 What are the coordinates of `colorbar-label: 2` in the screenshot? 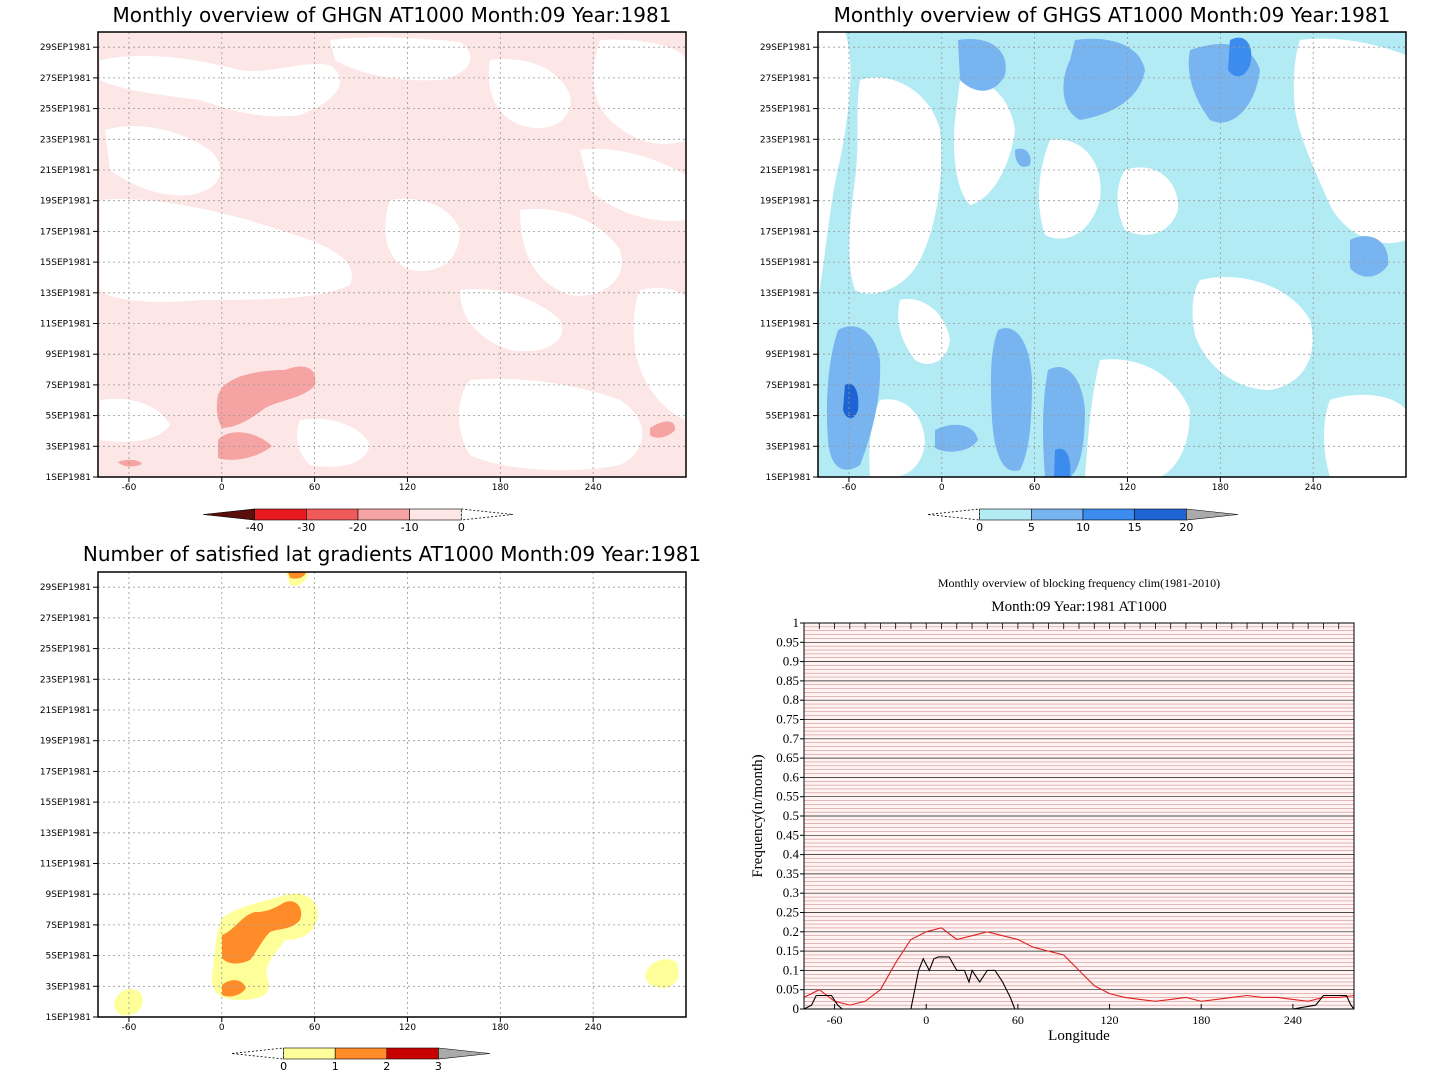 It's located at (386, 1066).